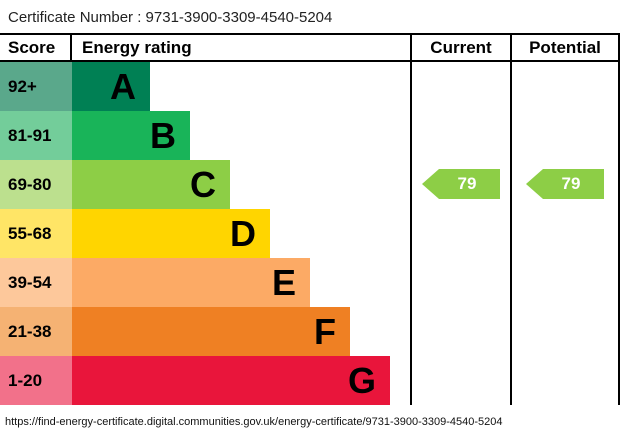 This screenshot has height=440, width=620. Describe the element at coordinates (191, 282) in the screenshot. I see `band-bar: E` at that location.